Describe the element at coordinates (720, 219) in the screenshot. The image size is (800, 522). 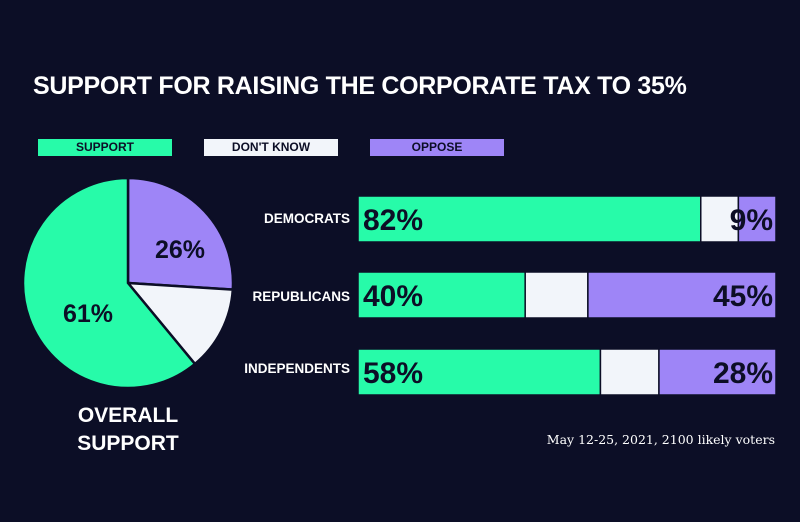
I see `bar-democrats-don-t-know` at that location.